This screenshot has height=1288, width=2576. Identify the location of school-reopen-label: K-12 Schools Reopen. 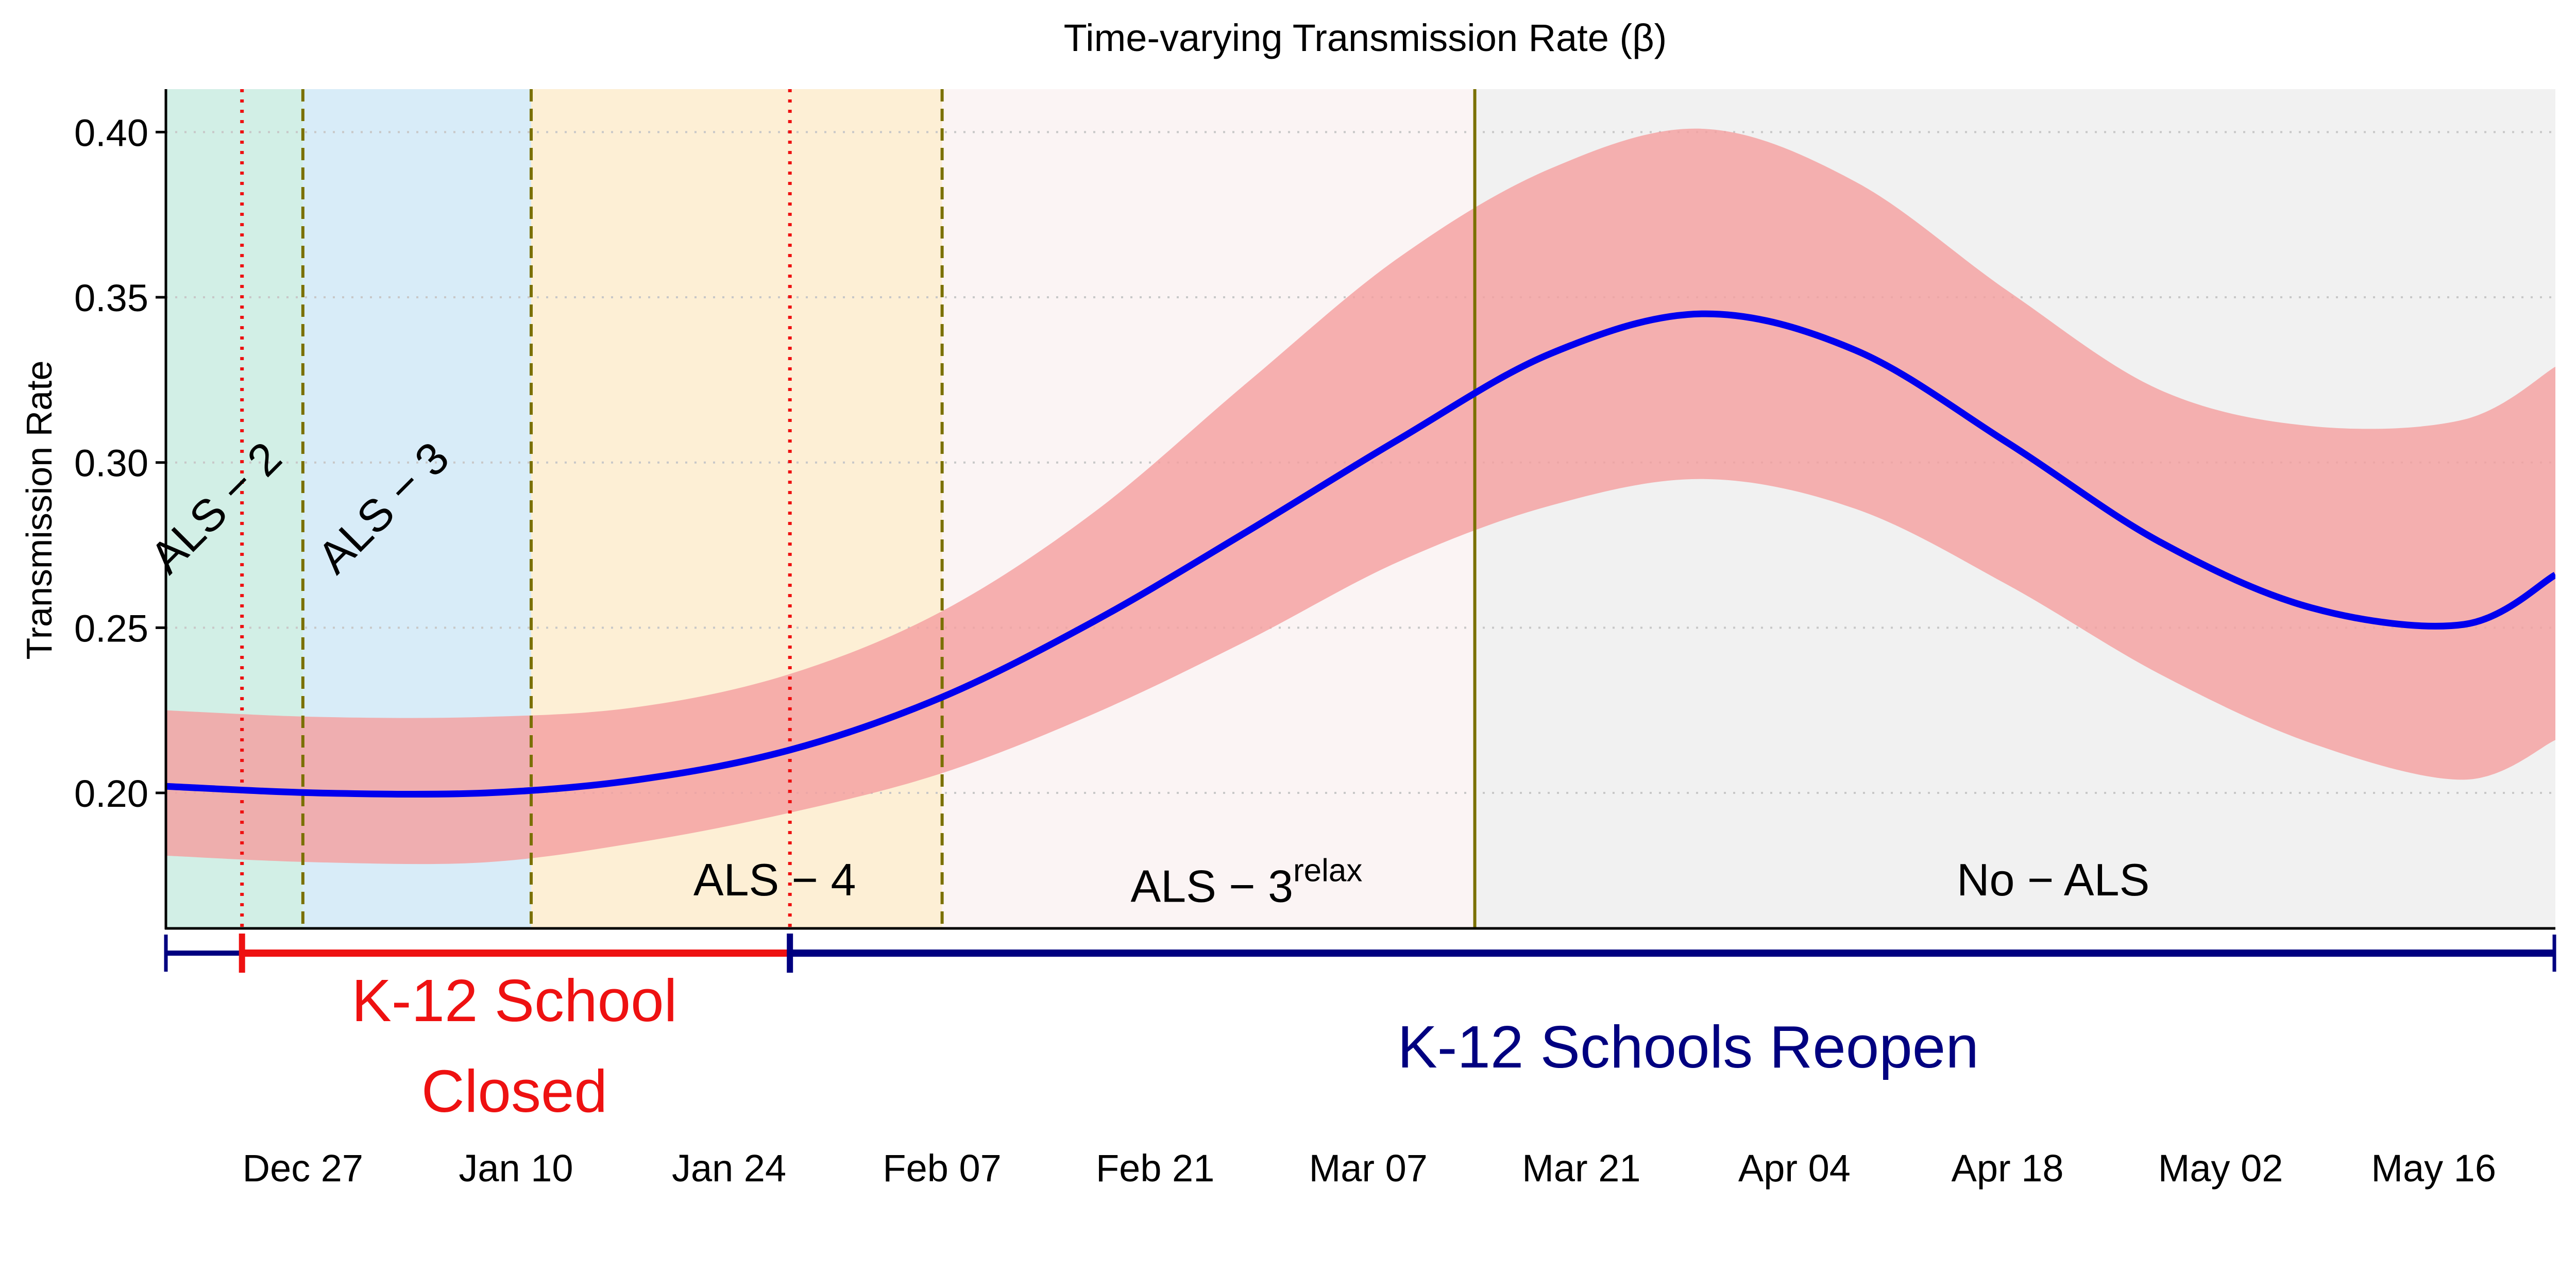
(1688, 1046).